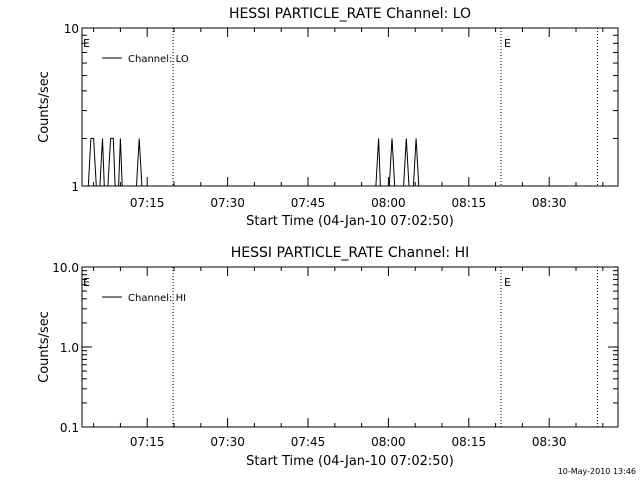 The image size is (640, 480). I want to click on y-tick-label: 1, so click(75, 187).